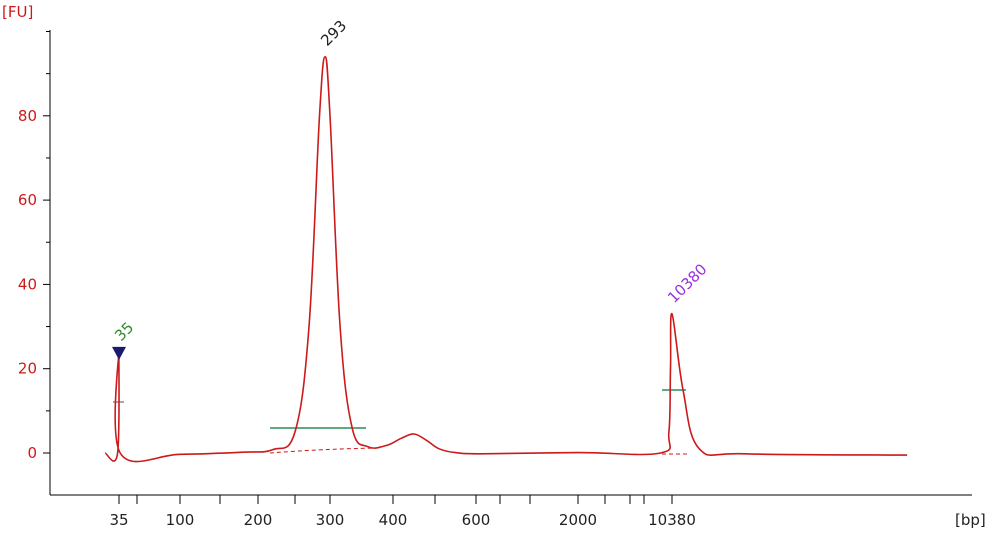  What do you see at coordinates (672, 520) in the screenshot?
I see `x-tick-label: 10380` at bounding box center [672, 520].